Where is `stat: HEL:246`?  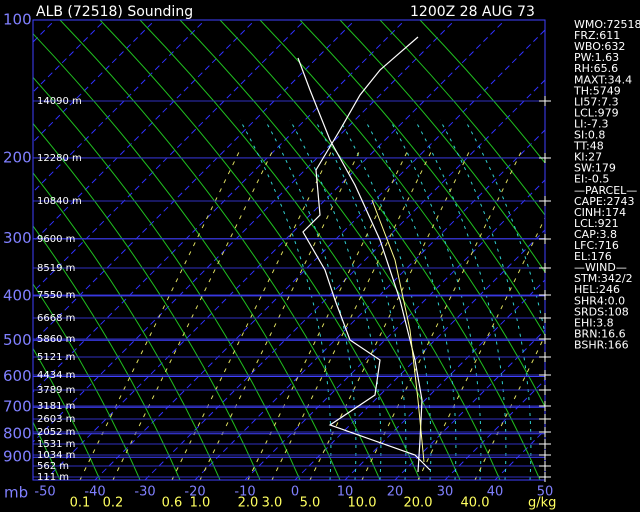 stat: HEL:246 is located at coordinates (597, 289).